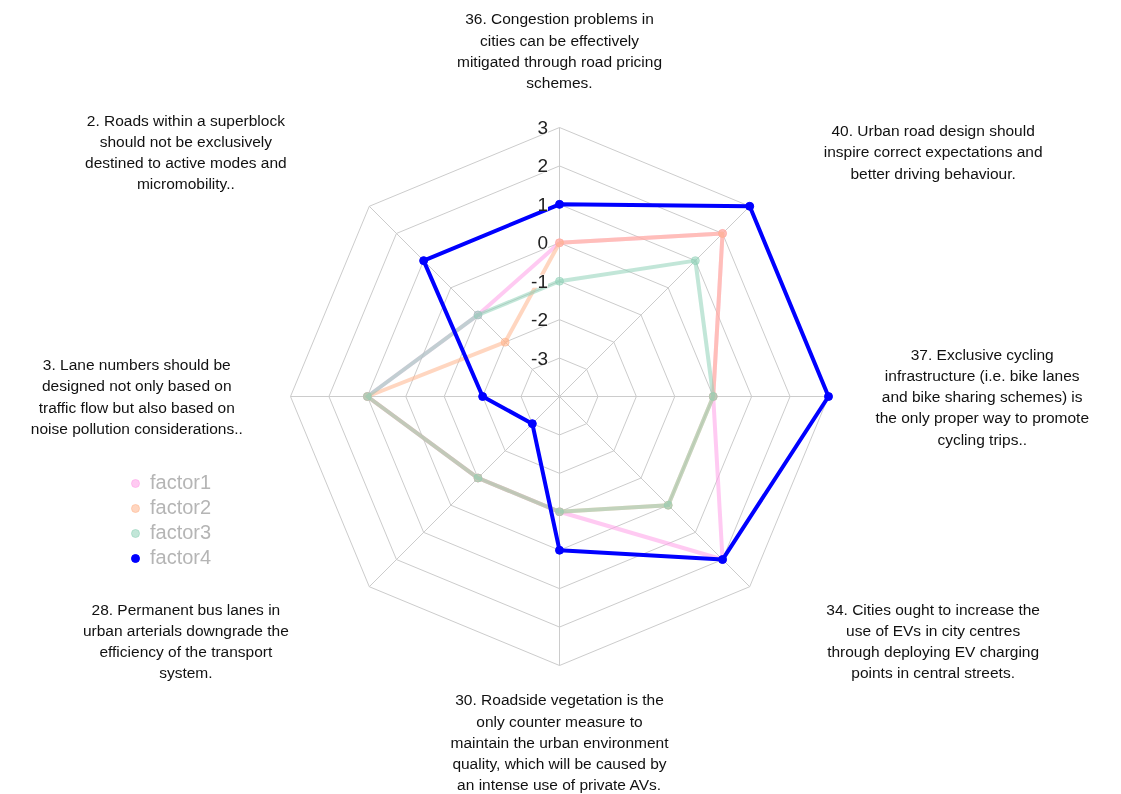  What do you see at coordinates (539, 281) in the screenshot?
I see `y-tick-label: -1` at bounding box center [539, 281].